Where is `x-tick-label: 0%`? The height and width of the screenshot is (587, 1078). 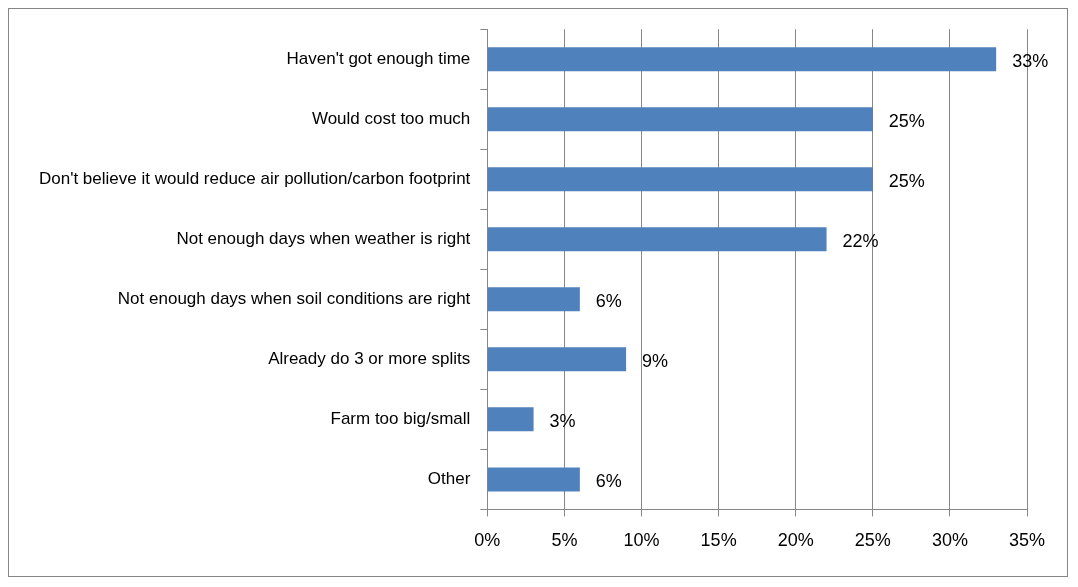 x-tick-label: 0% is located at coordinates (487, 540).